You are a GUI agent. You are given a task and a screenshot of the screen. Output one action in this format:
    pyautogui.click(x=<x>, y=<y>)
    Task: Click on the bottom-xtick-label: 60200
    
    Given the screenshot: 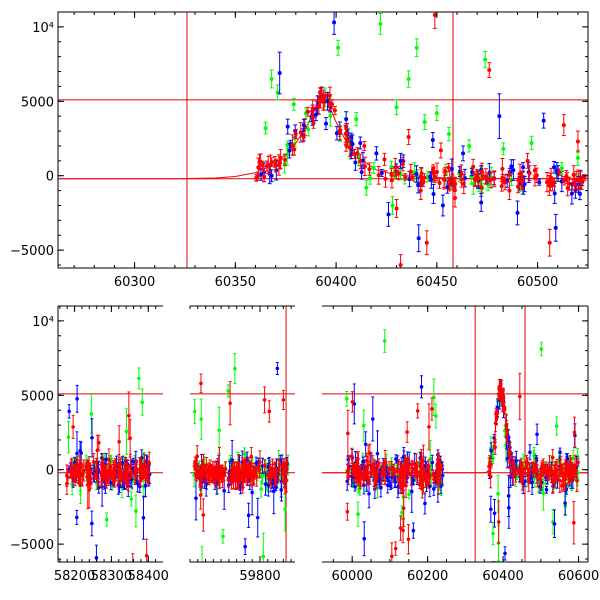 What is the action you would take?
    pyautogui.click(x=427, y=576)
    